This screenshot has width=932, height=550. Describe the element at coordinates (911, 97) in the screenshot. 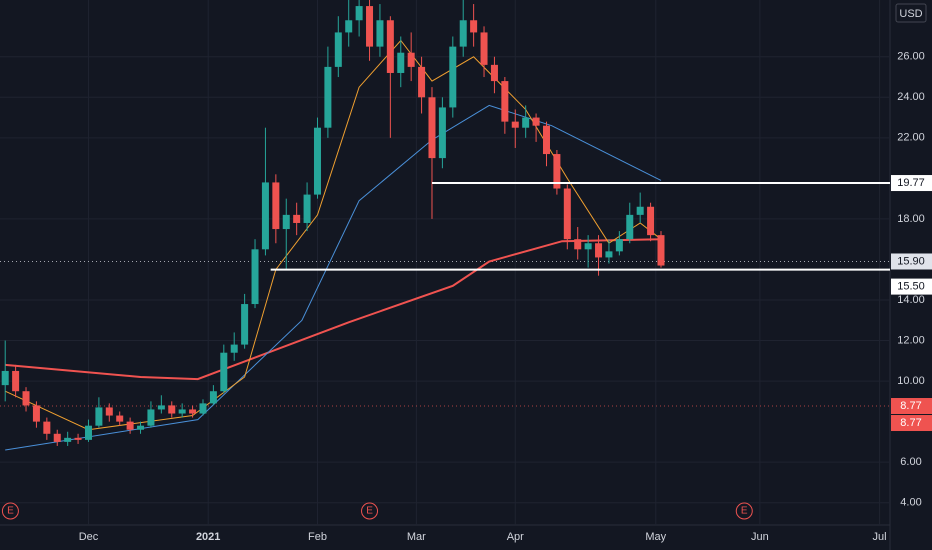

I see `y-tick-label: 24.00` at that location.